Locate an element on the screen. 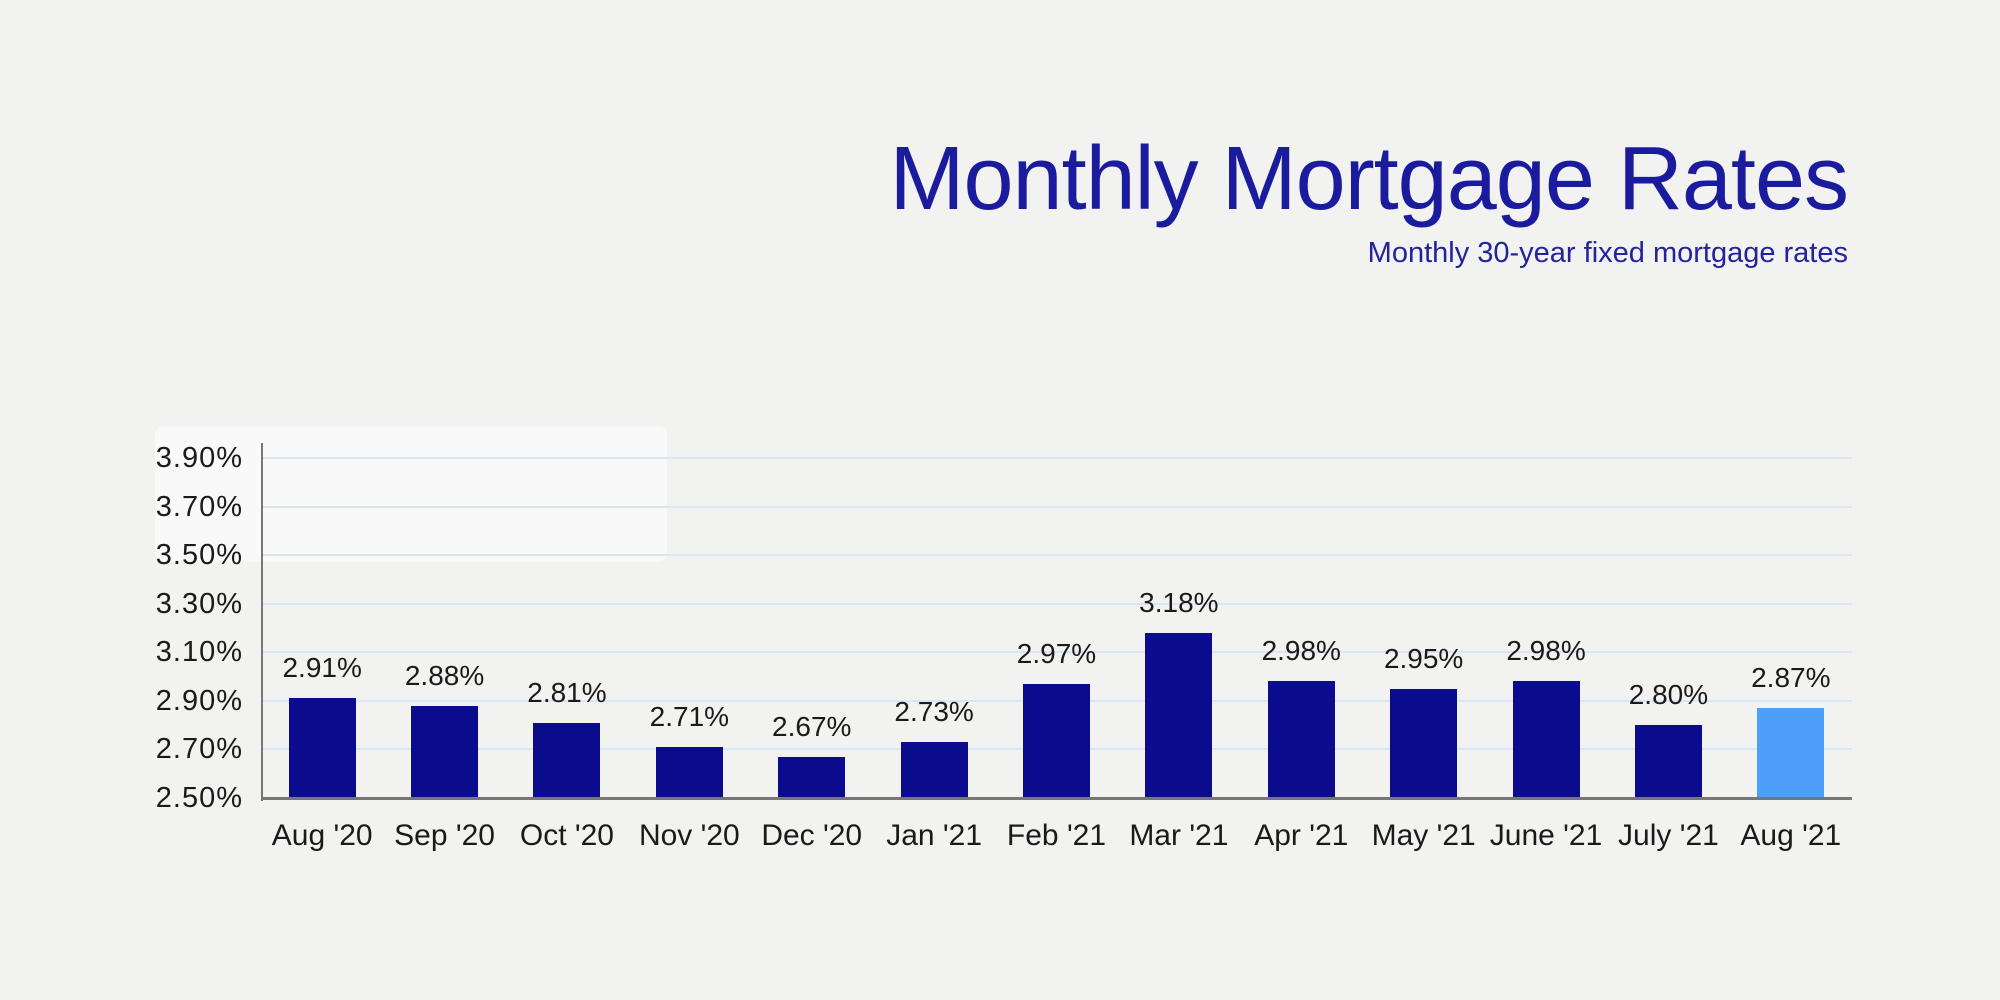  gridline-3.10 is located at coordinates (1056, 652).